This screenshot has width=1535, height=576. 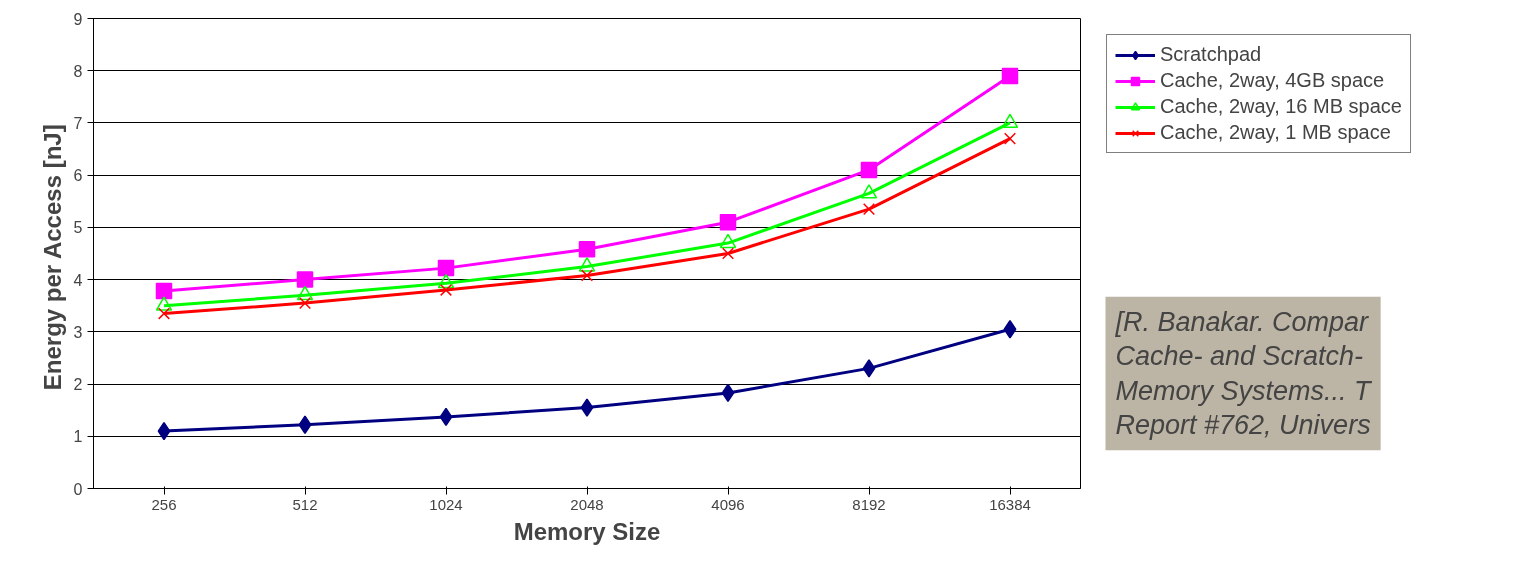 What do you see at coordinates (78, 437) in the screenshot?
I see `y-tick-label: 1` at bounding box center [78, 437].